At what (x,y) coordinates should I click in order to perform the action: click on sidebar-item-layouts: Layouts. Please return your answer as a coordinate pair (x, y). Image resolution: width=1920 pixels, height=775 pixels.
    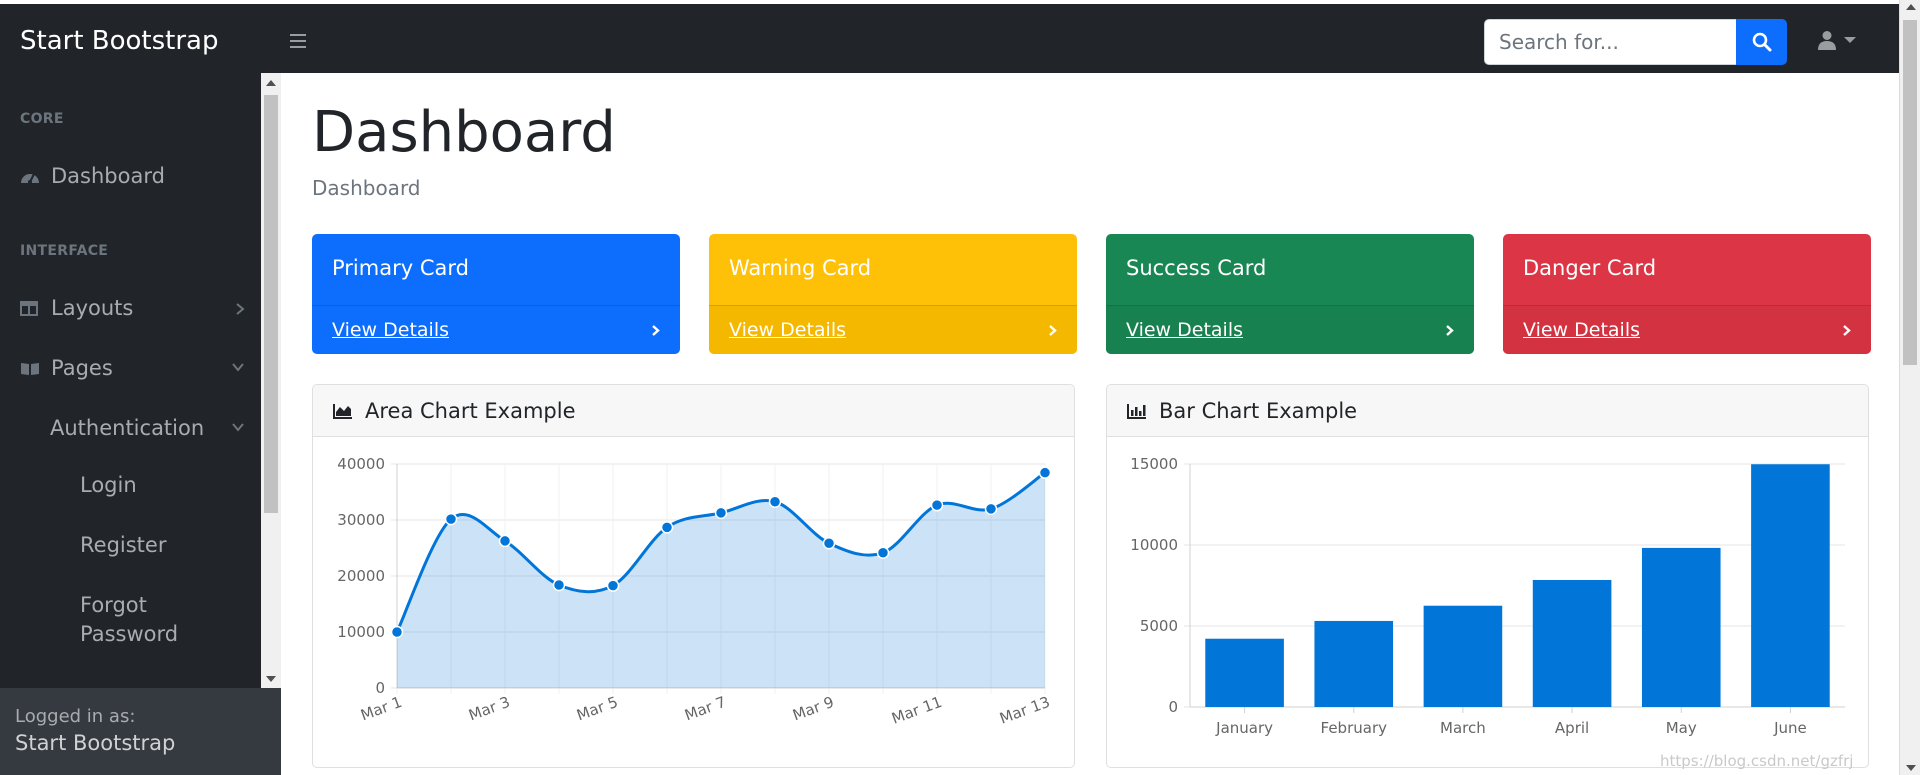
    Looking at the image, I should click on (132, 308).